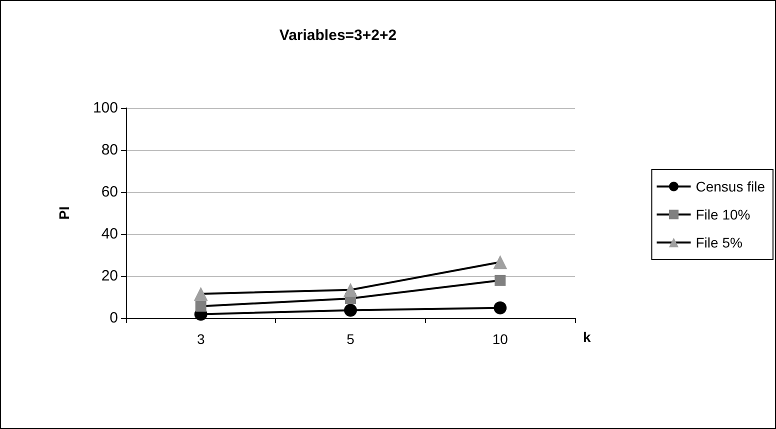 This screenshot has height=429, width=776. I want to click on chart-title: Variables=3+2+2, so click(338, 35).